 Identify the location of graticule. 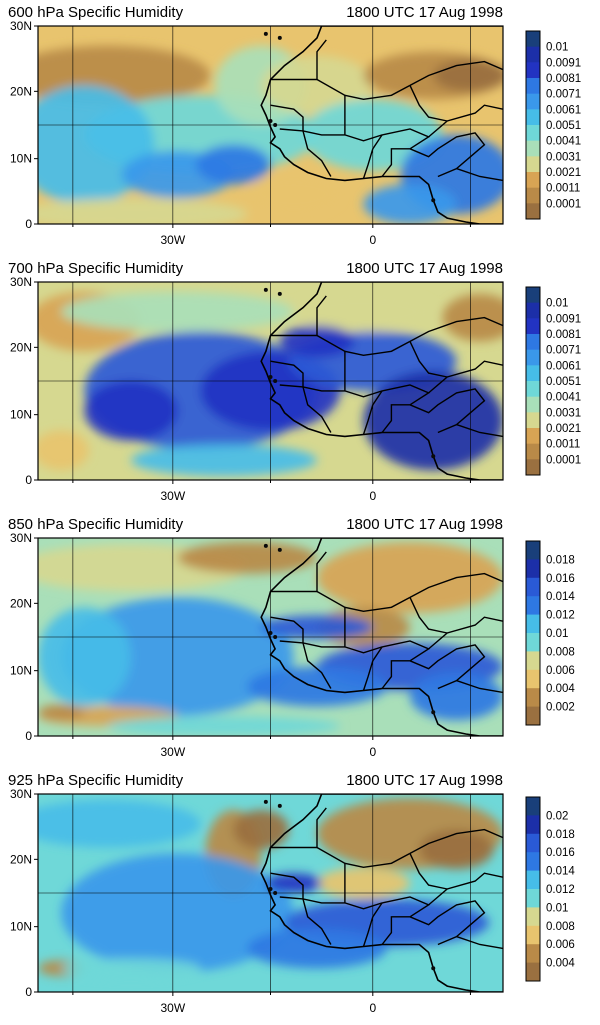
(270, 893).